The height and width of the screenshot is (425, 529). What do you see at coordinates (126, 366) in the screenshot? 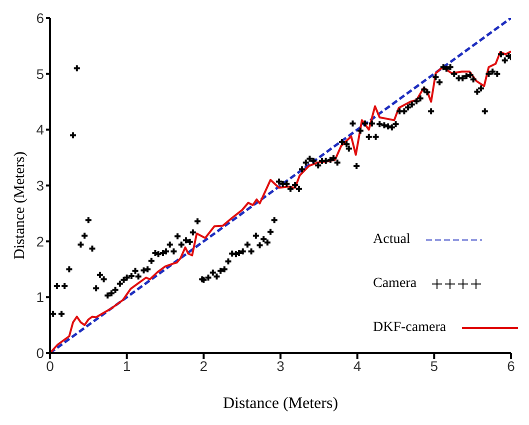
I see `x-tick-label: 1` at bounding box center [126, 366].